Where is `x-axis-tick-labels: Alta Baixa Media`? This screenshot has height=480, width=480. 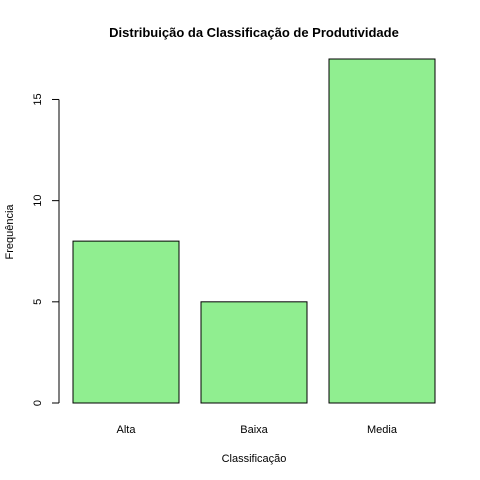
x-axis-tick-labels: Alta Baixa Media is located at coordinates (257, 430).